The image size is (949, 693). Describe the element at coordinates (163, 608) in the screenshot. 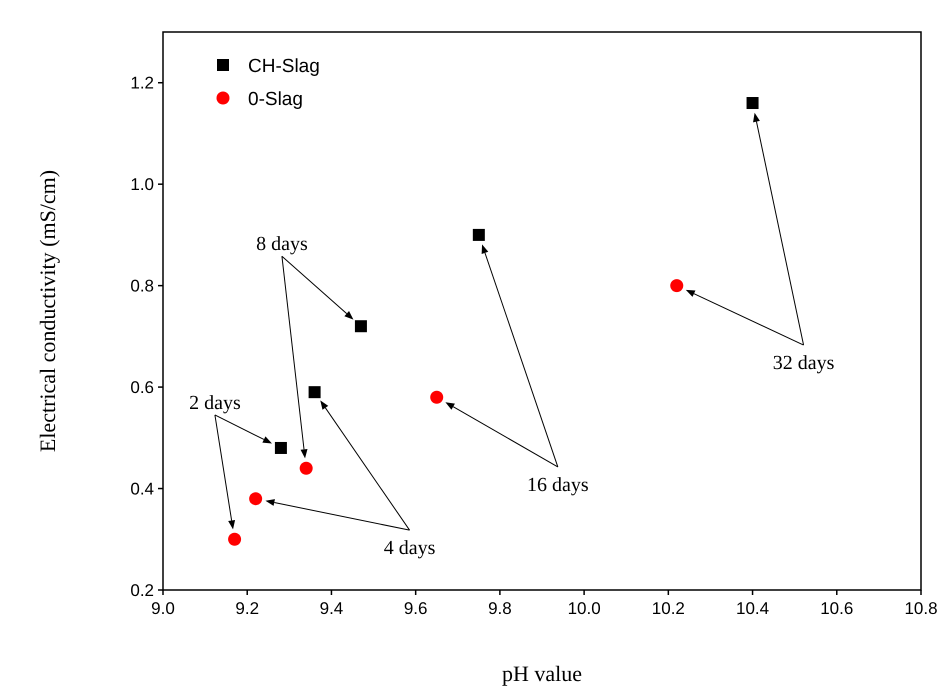

I see `x-tick-label: 9.0` at that location.